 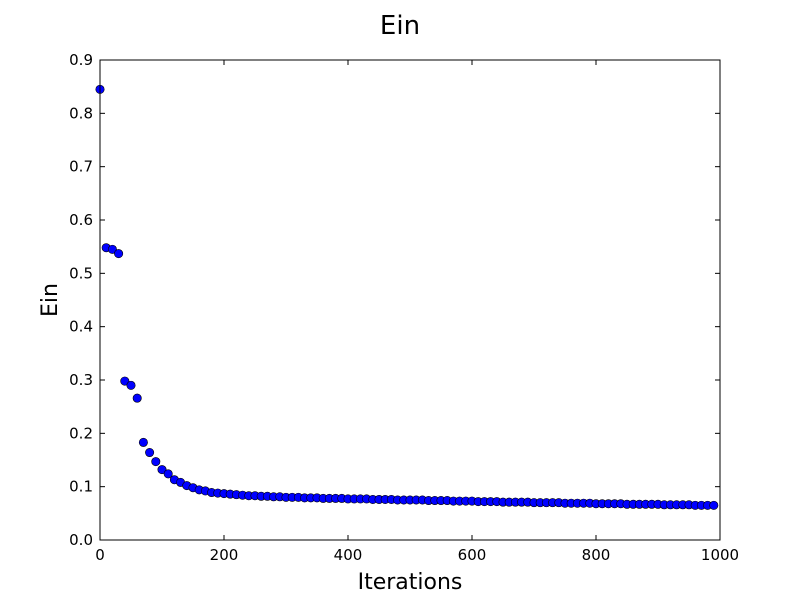 What do you see at coordinates (472, 555) in the screenshot?
I see `x-tick-label: 600` at bounding box center [472, 555].